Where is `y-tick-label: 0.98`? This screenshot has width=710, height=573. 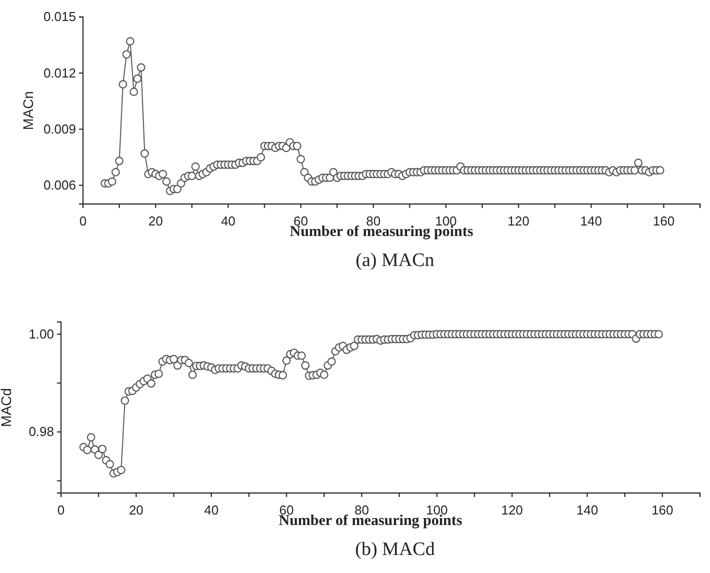 y-tick-label: 0.98 is located at coordinates (41, 432).